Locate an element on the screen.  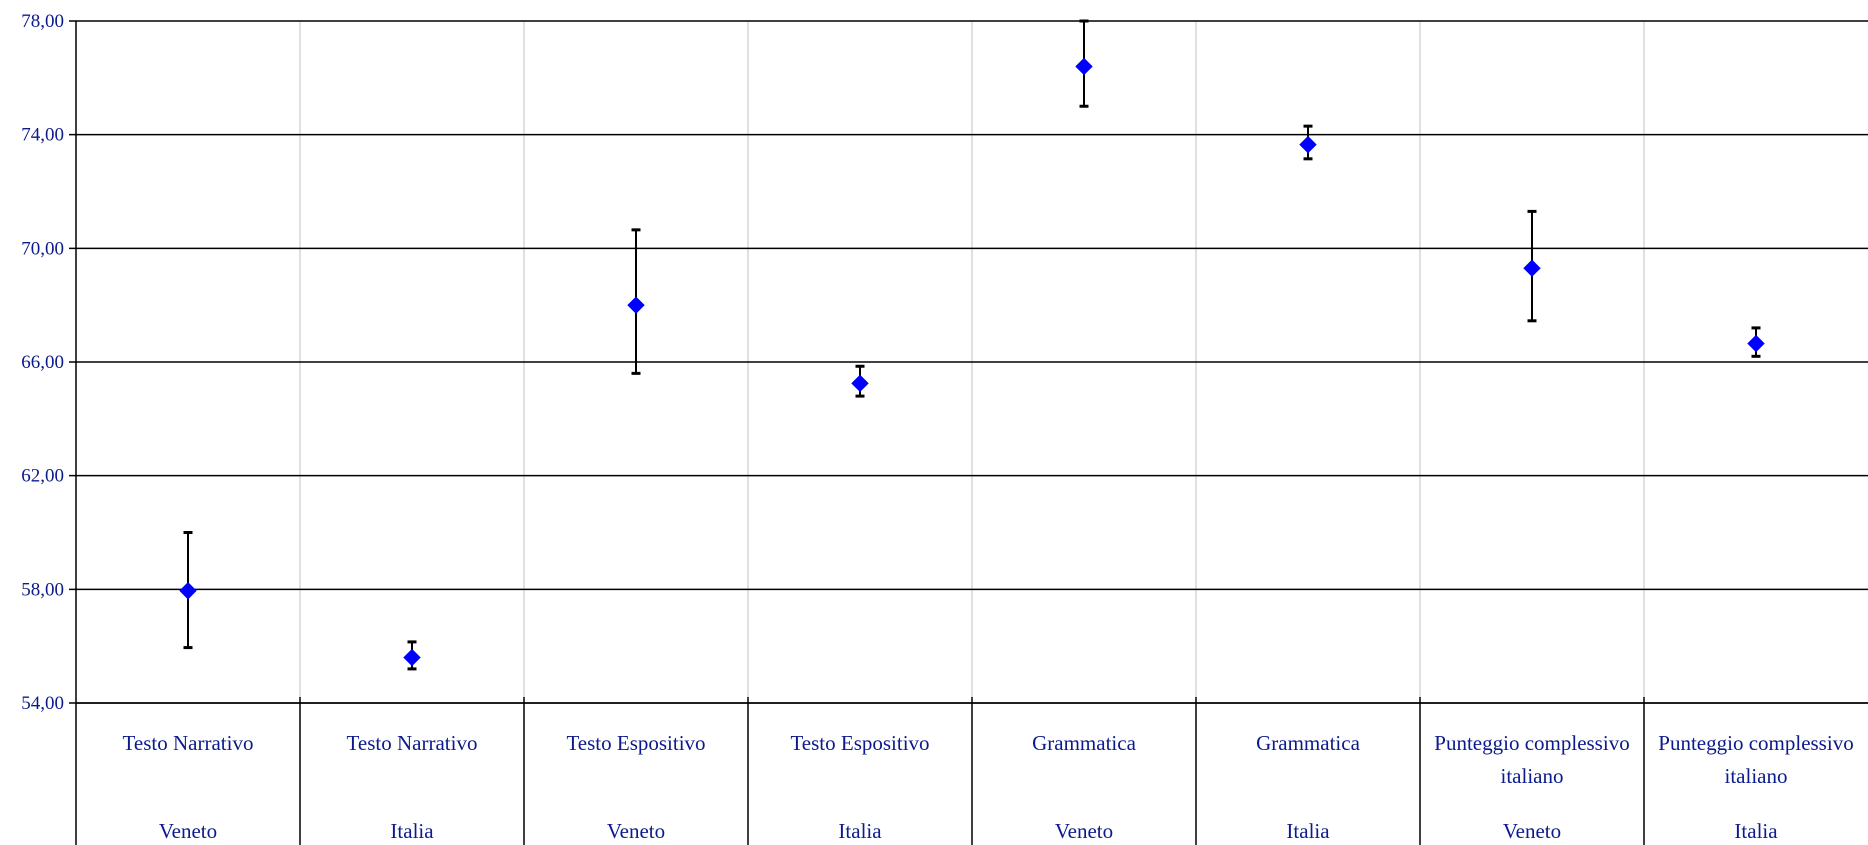
y-tick-label: 74,00 is located at coordinates (42, 135).